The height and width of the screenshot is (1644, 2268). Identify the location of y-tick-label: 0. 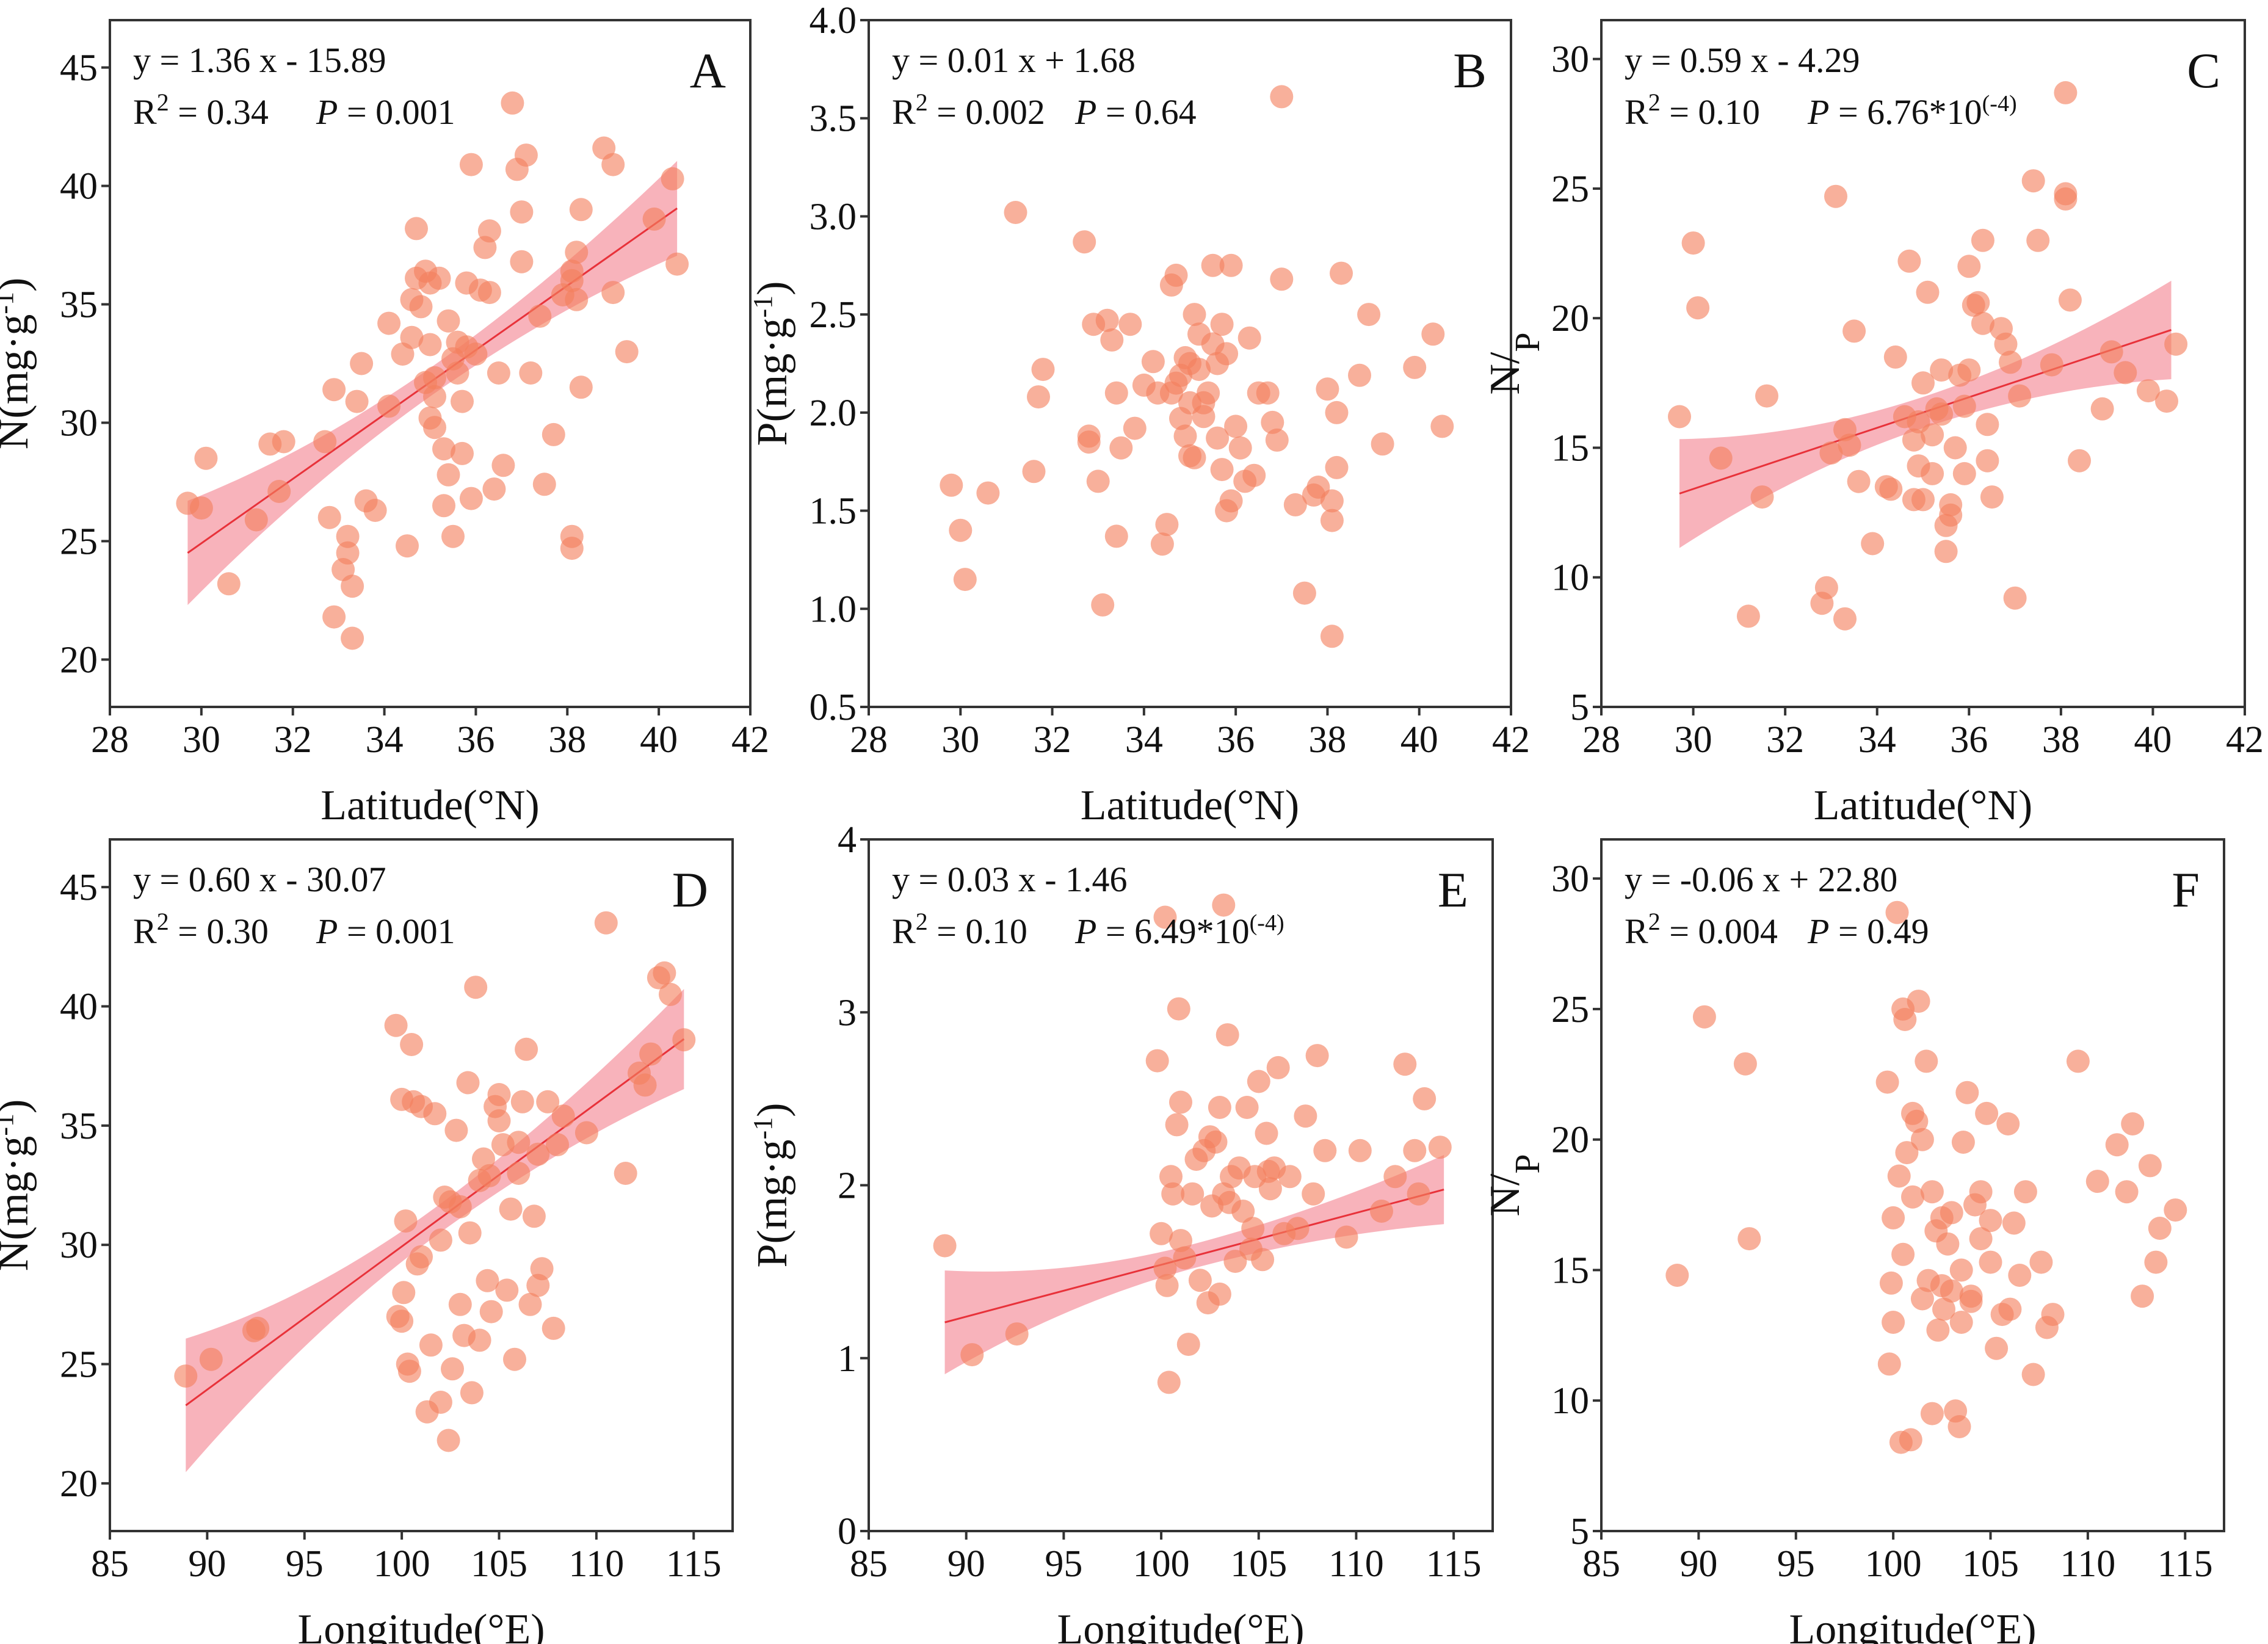
(847, 1531).